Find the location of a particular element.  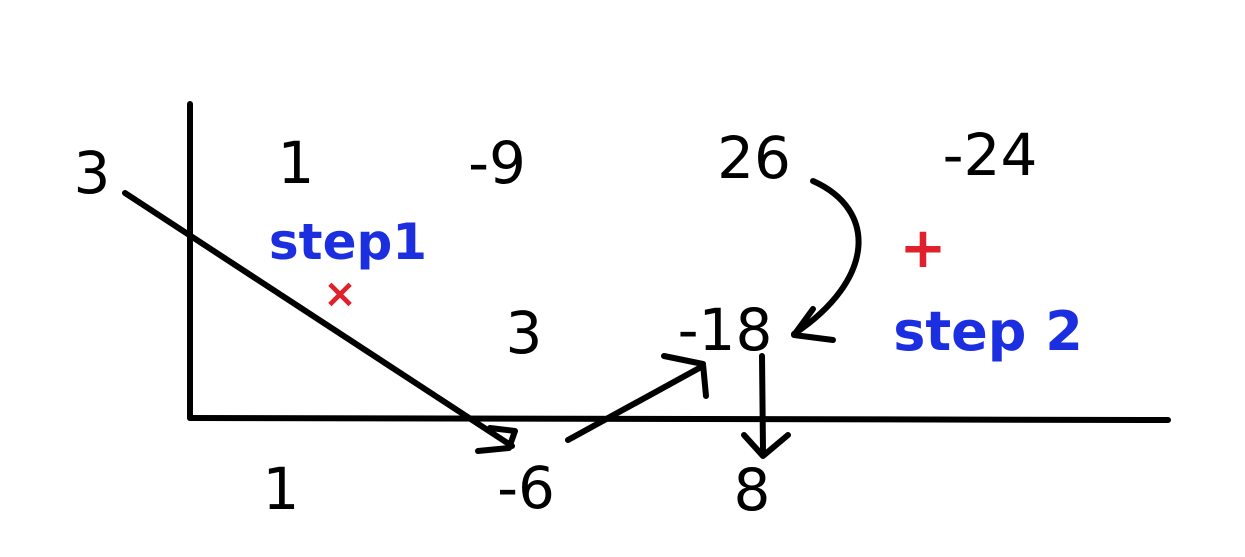

coefficient-4: -24 is located at coordinates (990, 155).